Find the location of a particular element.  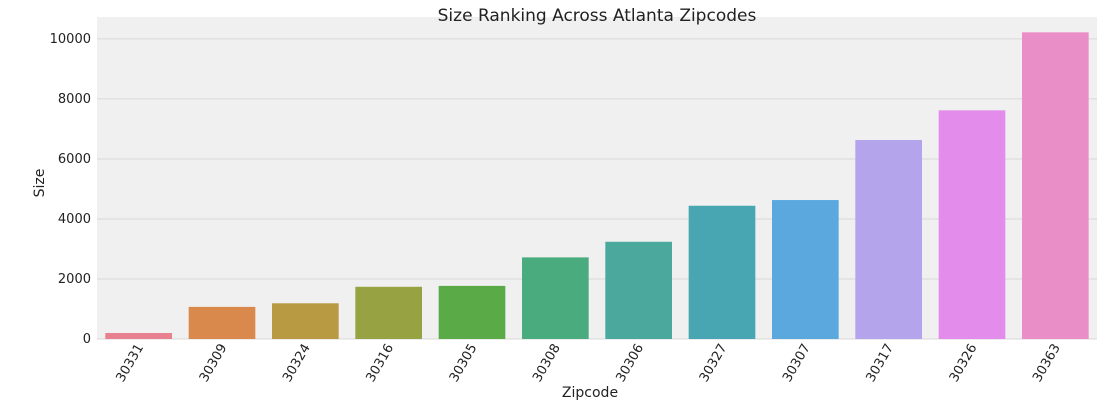

x-axis-label: Zipcode is located at coordinates (590, 393).